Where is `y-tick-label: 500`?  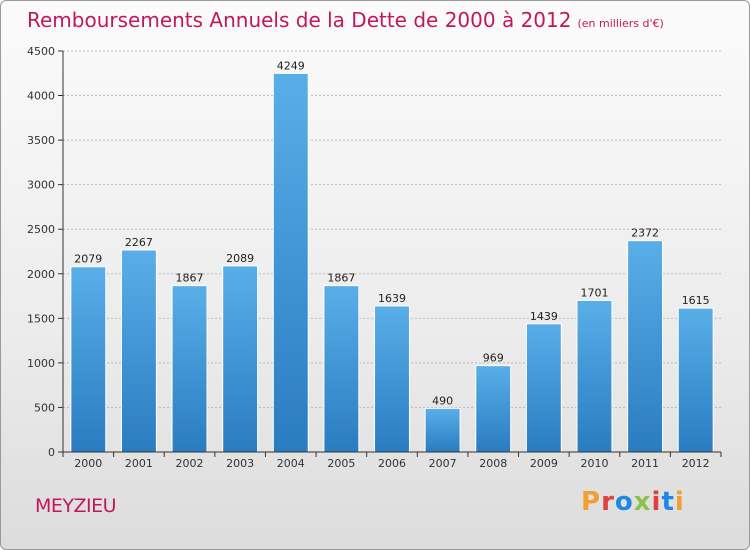 y-tick-label: 500 is located at coordinates (44, 407).